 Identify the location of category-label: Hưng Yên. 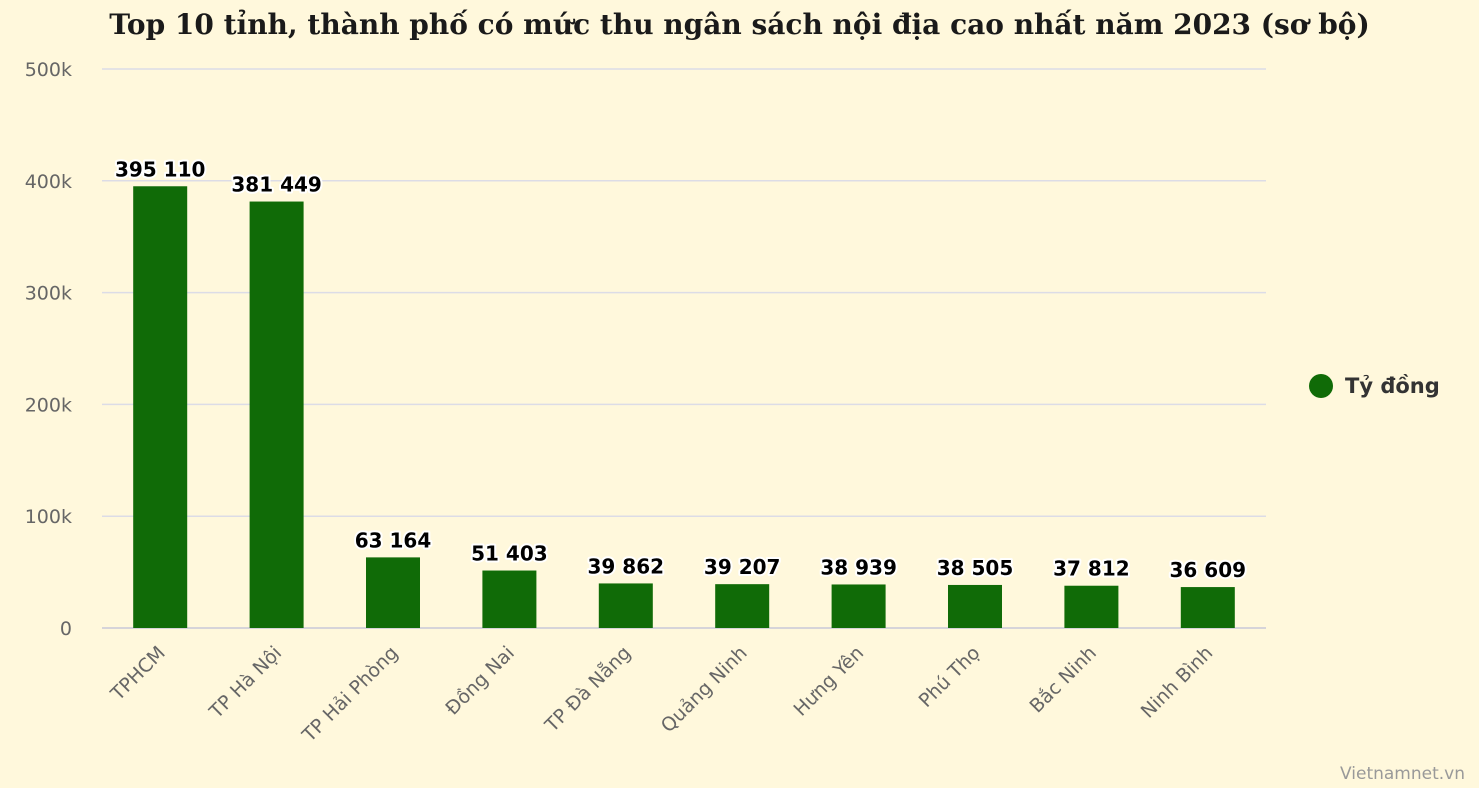
(828, 681).